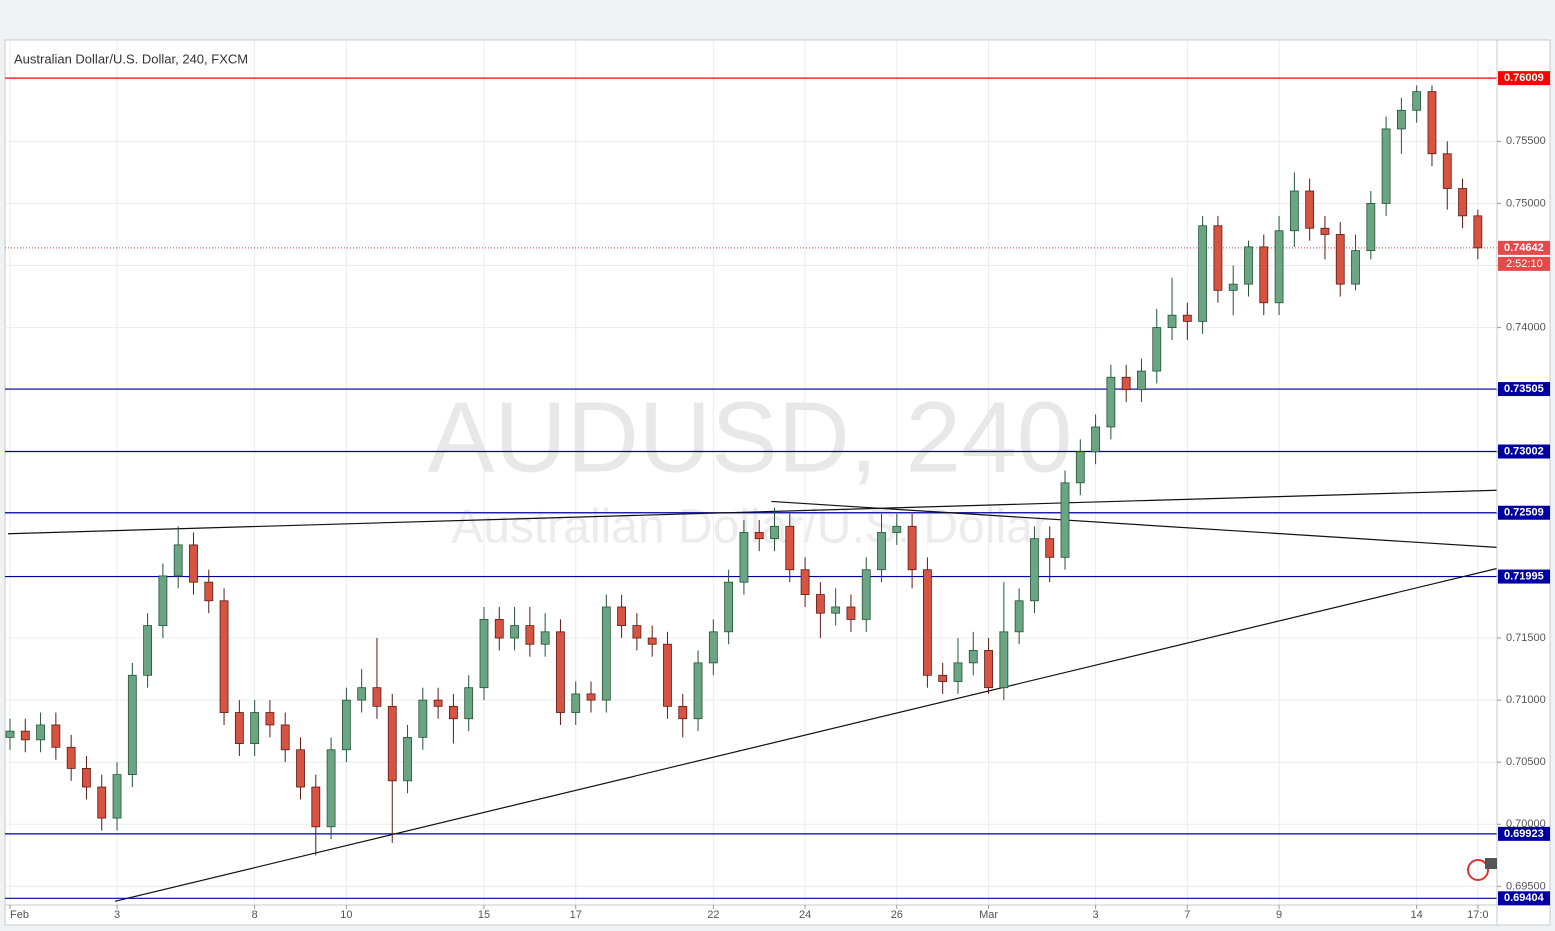 The height and width of the screenshot is (931, 1555). I want to click on x-tick-label: 10, so click(346, 915).